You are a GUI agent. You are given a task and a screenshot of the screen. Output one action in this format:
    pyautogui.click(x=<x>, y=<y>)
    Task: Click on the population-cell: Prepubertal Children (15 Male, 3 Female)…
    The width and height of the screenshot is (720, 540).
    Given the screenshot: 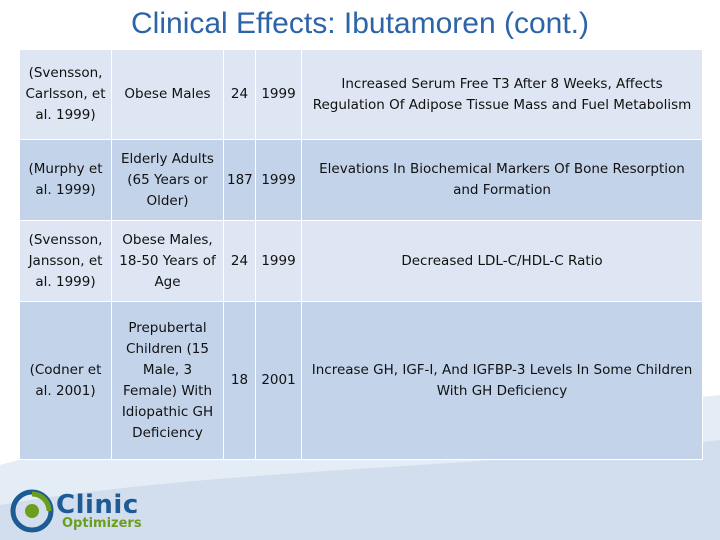 What is the action you would take?
    pyautogui.click(x=167, y=380)
    